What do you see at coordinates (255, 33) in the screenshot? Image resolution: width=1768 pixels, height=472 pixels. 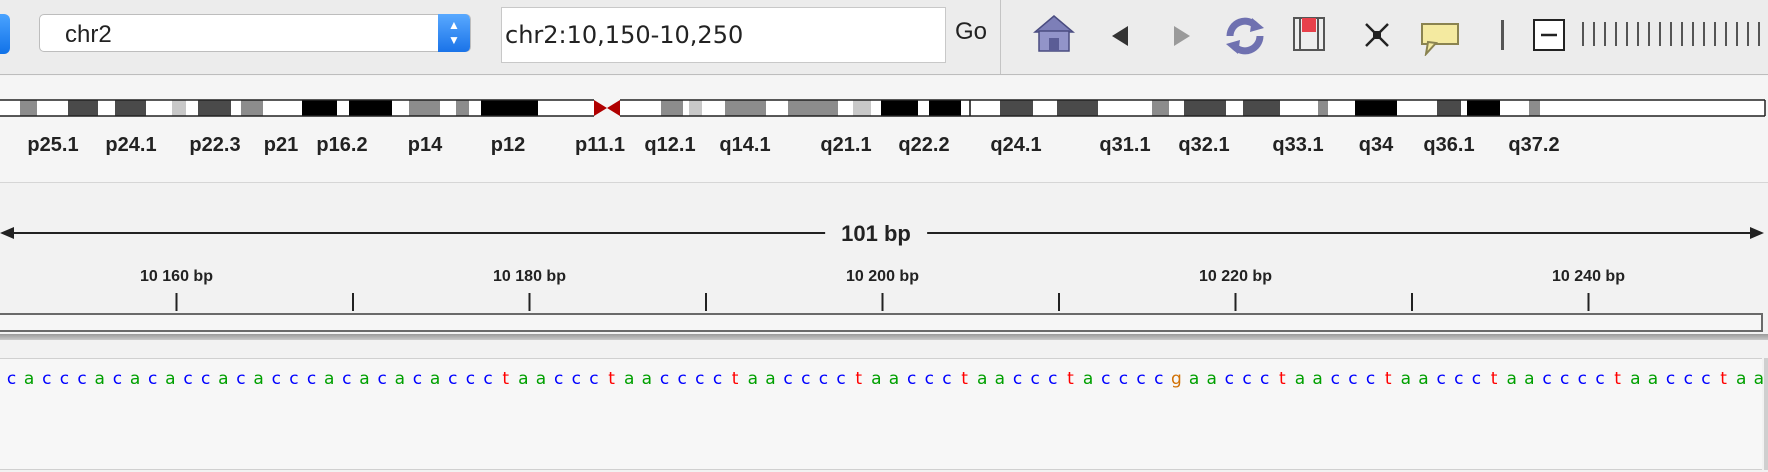 I see `chromosome-dropdown: chr2 ▲ ▼` at bounding box center [255, 33].